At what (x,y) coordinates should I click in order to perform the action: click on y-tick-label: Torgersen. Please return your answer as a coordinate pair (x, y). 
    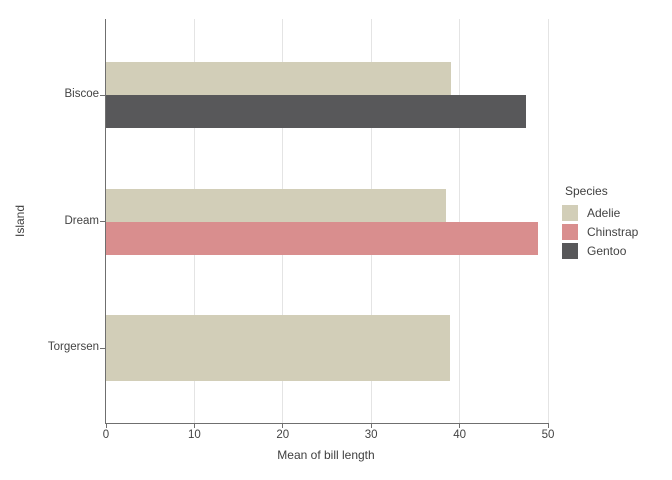
    Looking at the image, I should click on (73, 347).